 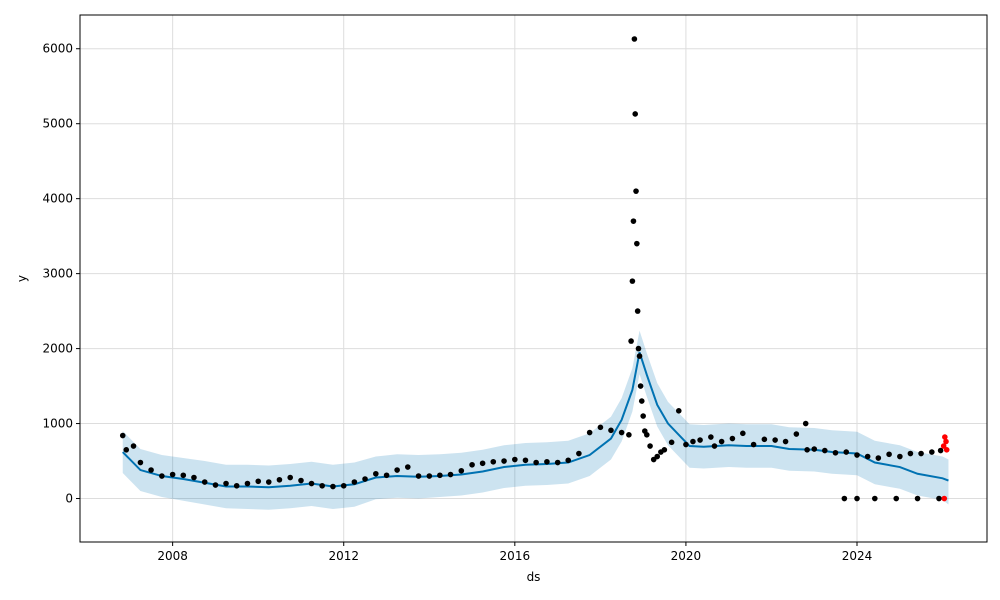 What do you see at coordinates (57, 424) in the screenshot?
I see `y-tick-label: 1000` at bounding box center [57, 424].